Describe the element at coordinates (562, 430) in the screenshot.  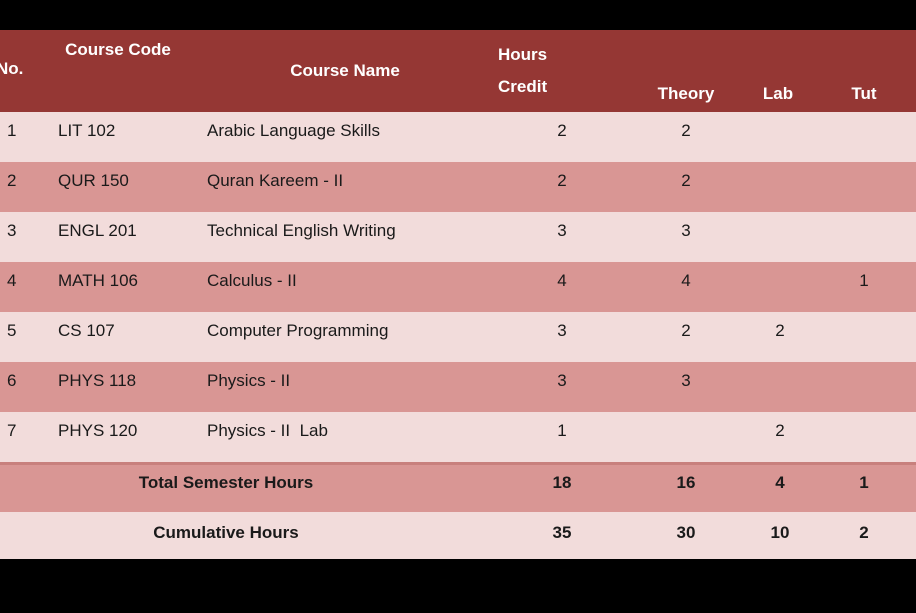
I see `cell-credit: 1` at that location.